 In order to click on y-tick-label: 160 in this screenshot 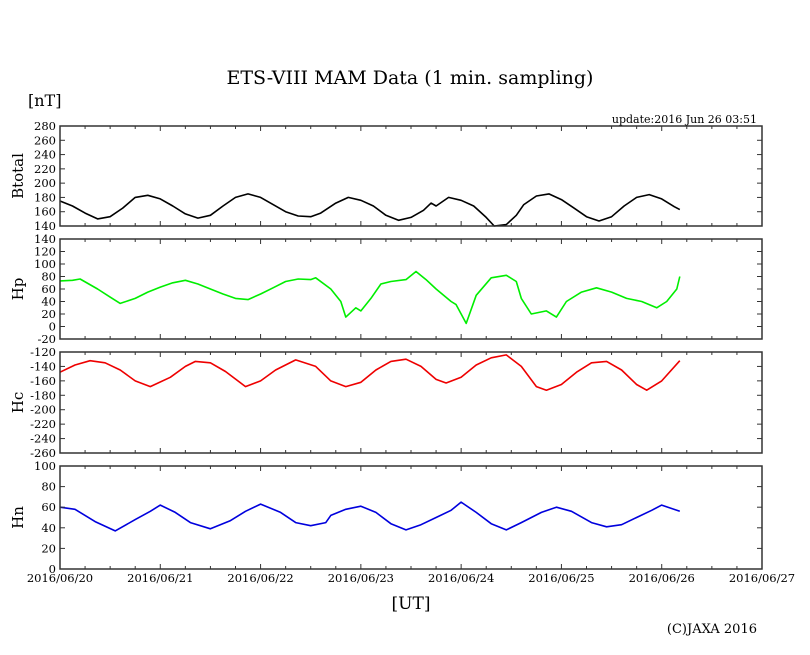, I will do `click(45, 212)`.